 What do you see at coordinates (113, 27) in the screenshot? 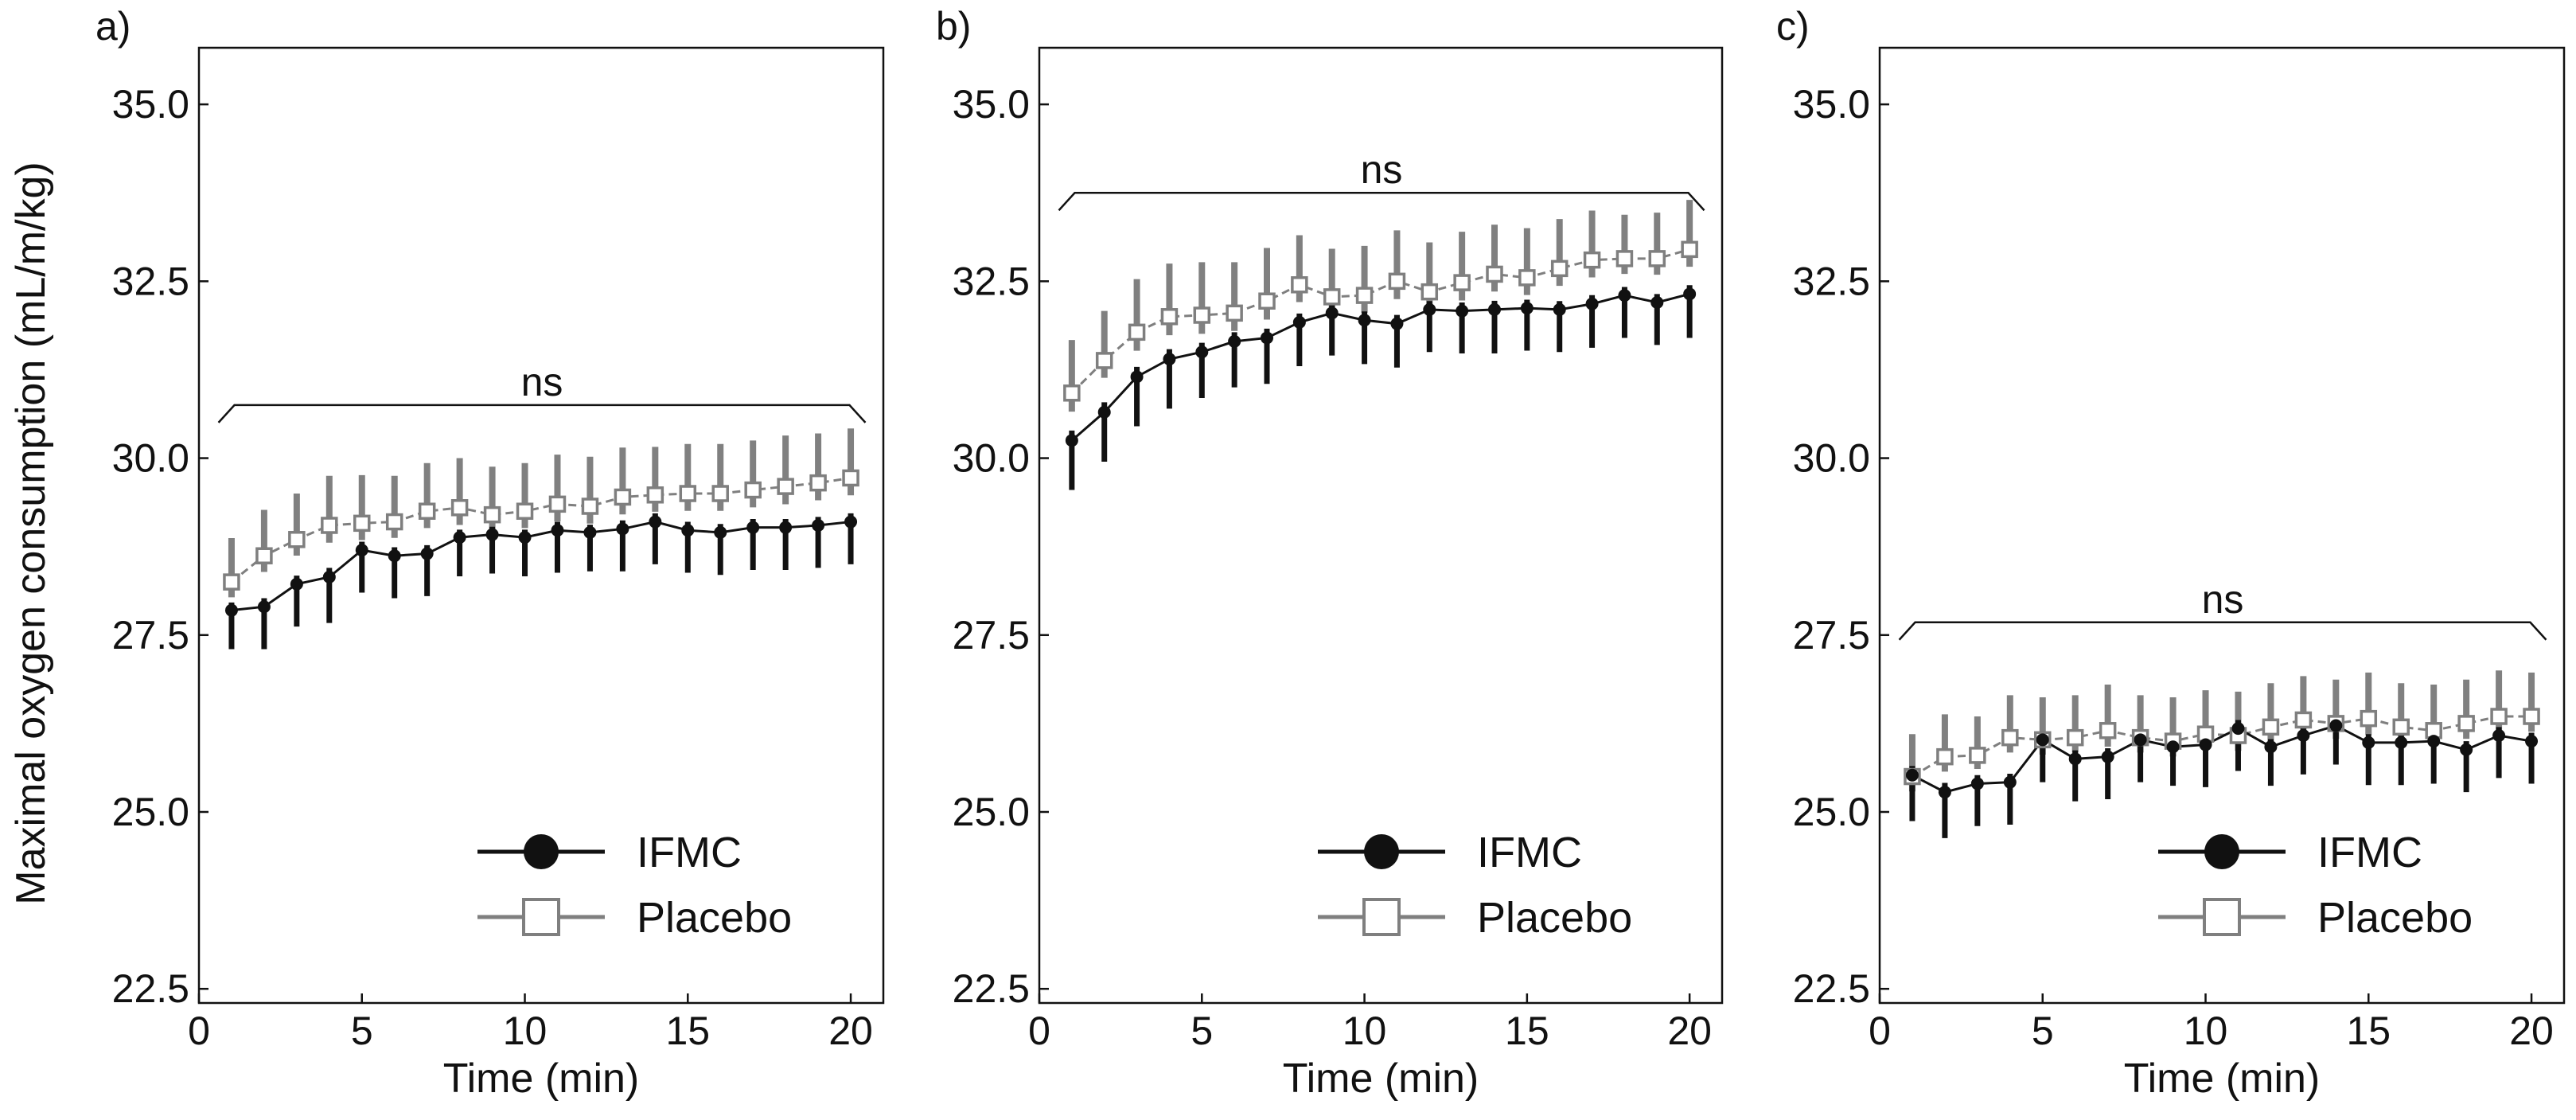
I see `panel-label: a)` at bounding box center [113, 27].